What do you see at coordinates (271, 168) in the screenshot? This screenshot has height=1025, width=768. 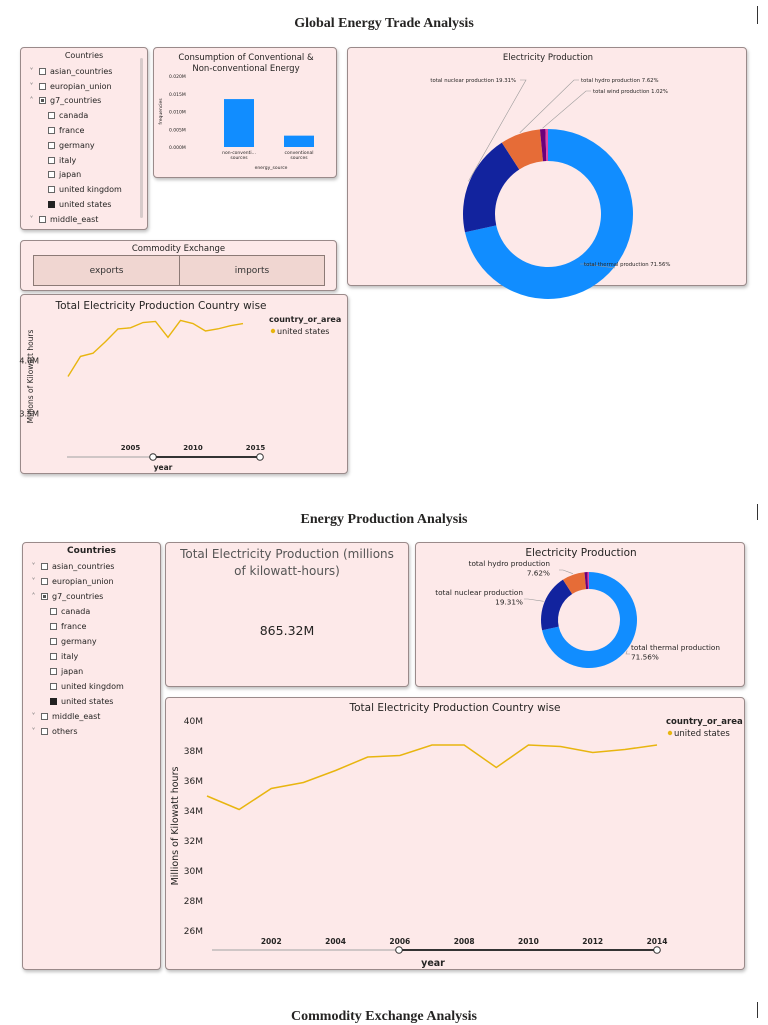 I see `x-axis-label: energy_source` at bounding box center [271, 168].